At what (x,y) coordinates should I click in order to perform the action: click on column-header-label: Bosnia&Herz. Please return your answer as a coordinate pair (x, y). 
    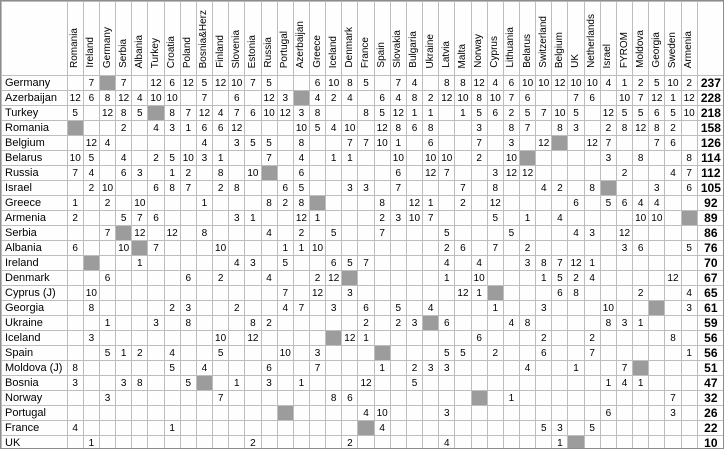
    Looking at the image, I should click on (204, 38).